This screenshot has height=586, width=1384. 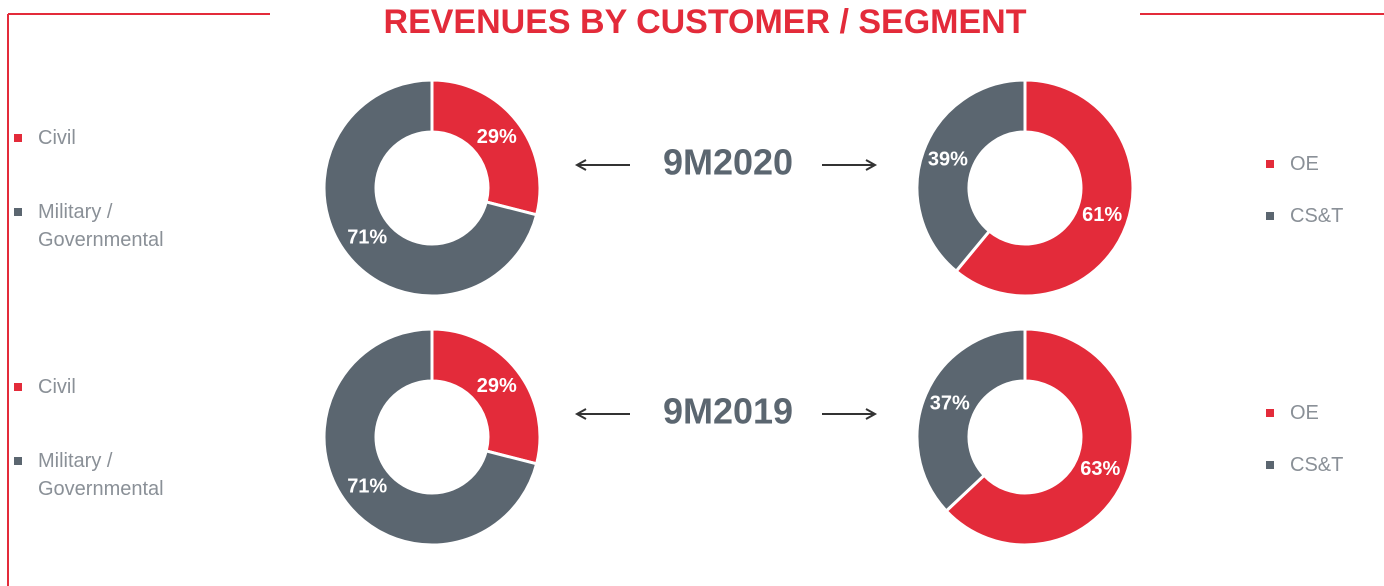 I want to click on data-label: 37%, so click(x=950, y=404).